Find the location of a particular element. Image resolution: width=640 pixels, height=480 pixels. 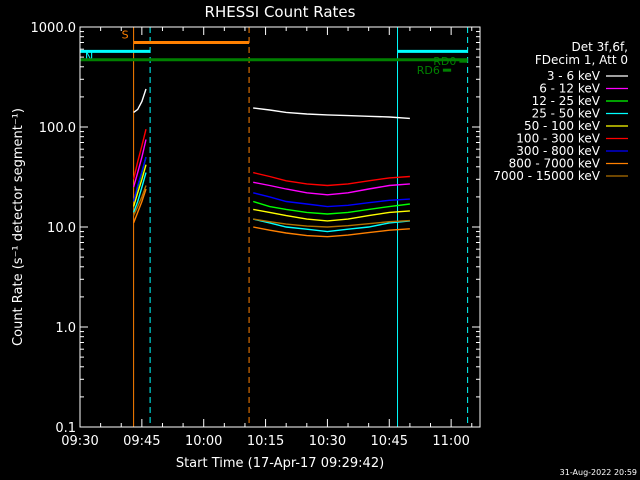

x-tick-label: 09:30 is located at coordinates (79, 441).